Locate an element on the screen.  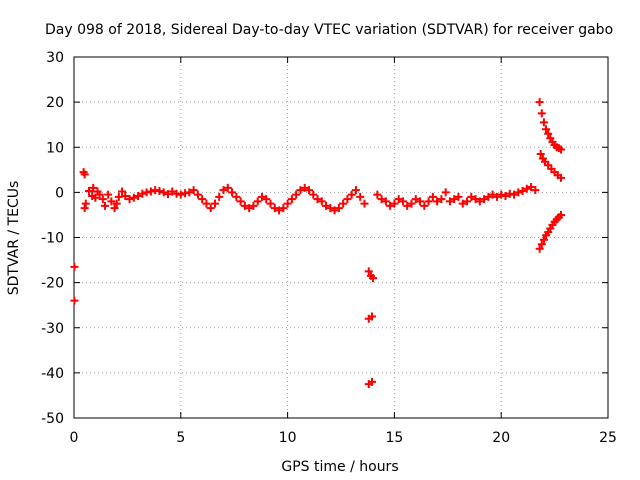
y-axis-label: SDTVAR / TECUs is located at coordinates (14, 238).